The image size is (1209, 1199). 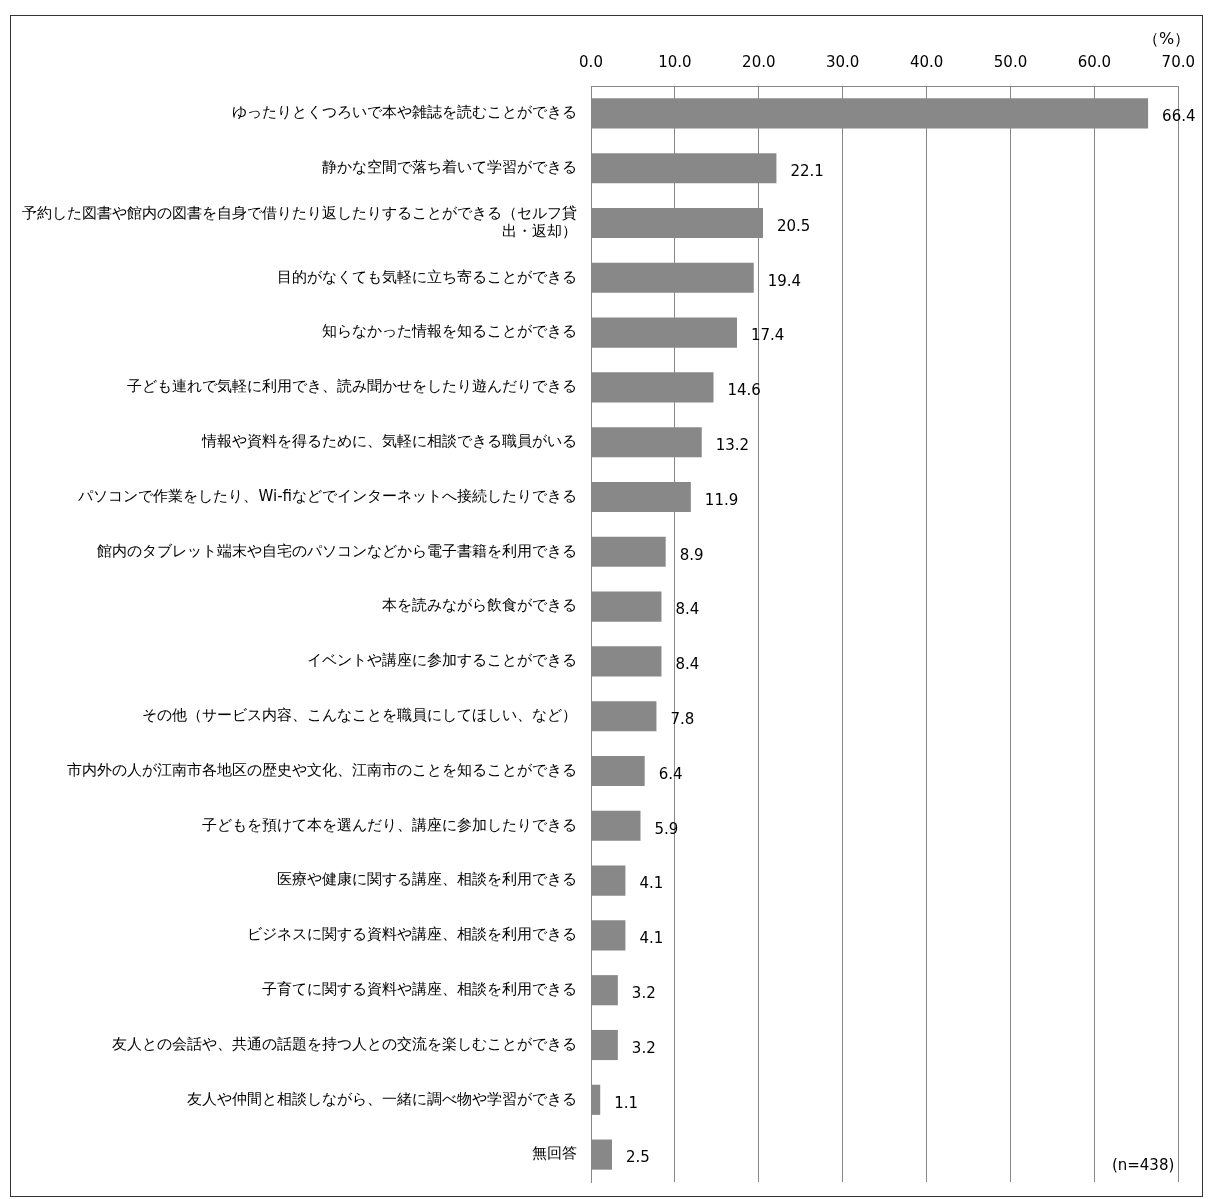 I want to click on y-tick-label: 館内のタブレット端末や自宅のパソコンなどから電子書籍を利用できる, so click(x=337, y=550).